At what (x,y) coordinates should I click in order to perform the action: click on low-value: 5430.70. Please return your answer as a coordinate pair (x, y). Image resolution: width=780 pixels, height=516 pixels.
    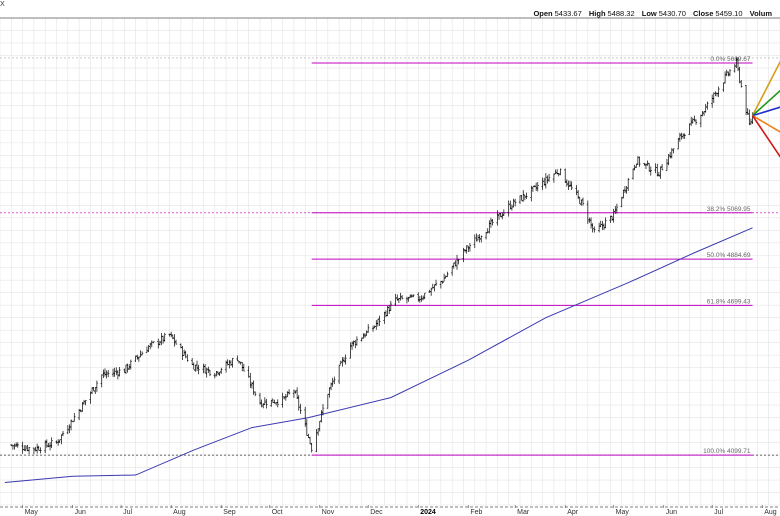
    Looking at the image, I should click on (672, 13).